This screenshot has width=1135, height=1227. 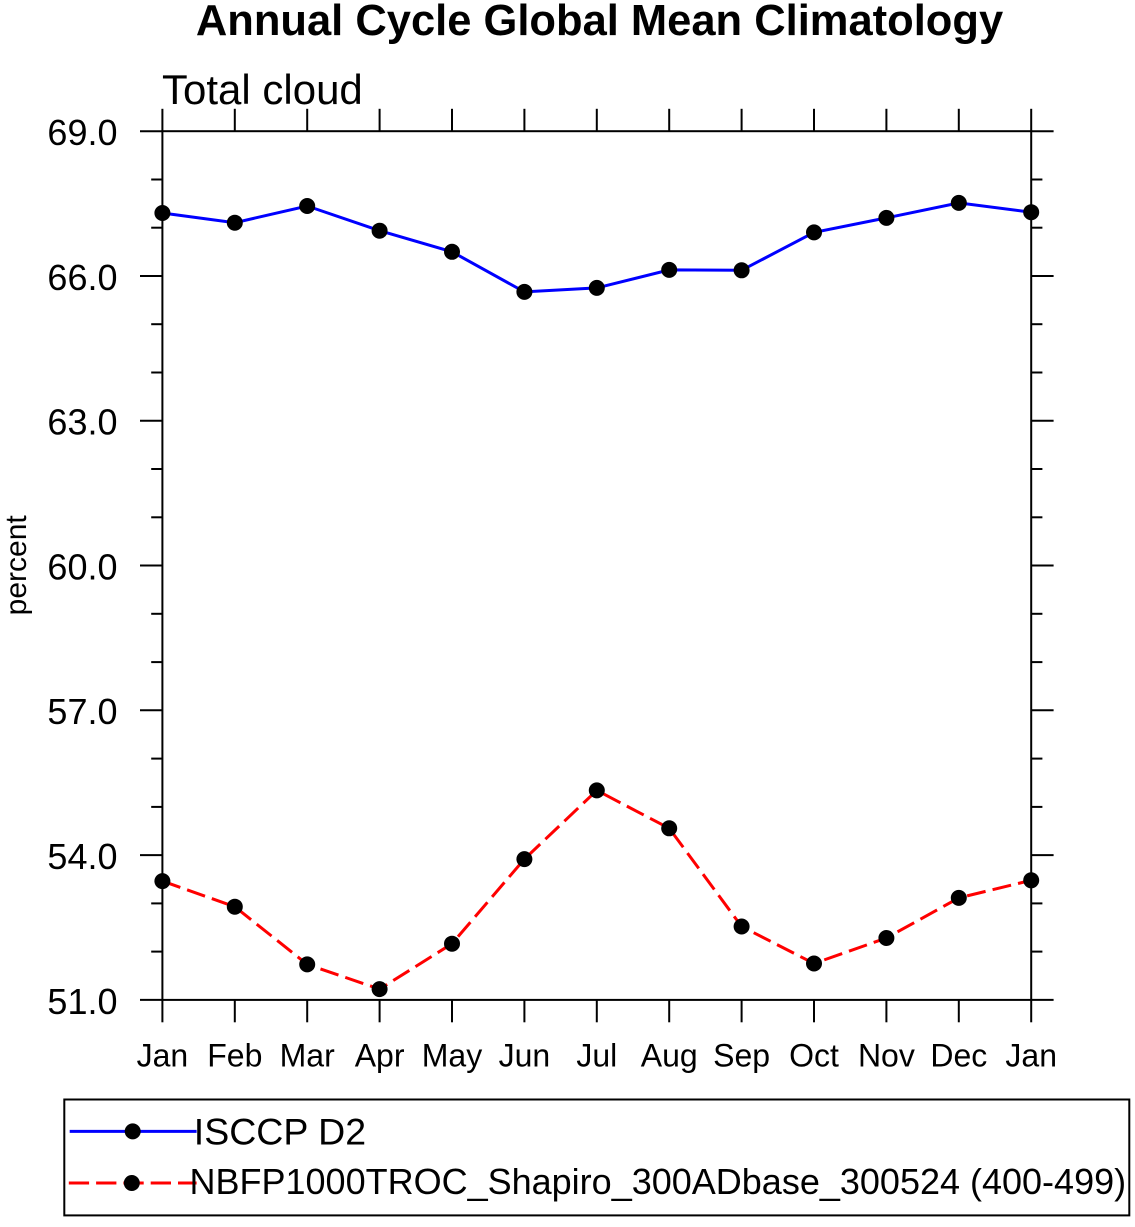 What do you see at coordinates (234, 1056) in the screenshot?
I see `svg-text: Feb` at bounding box center [234, 1056].